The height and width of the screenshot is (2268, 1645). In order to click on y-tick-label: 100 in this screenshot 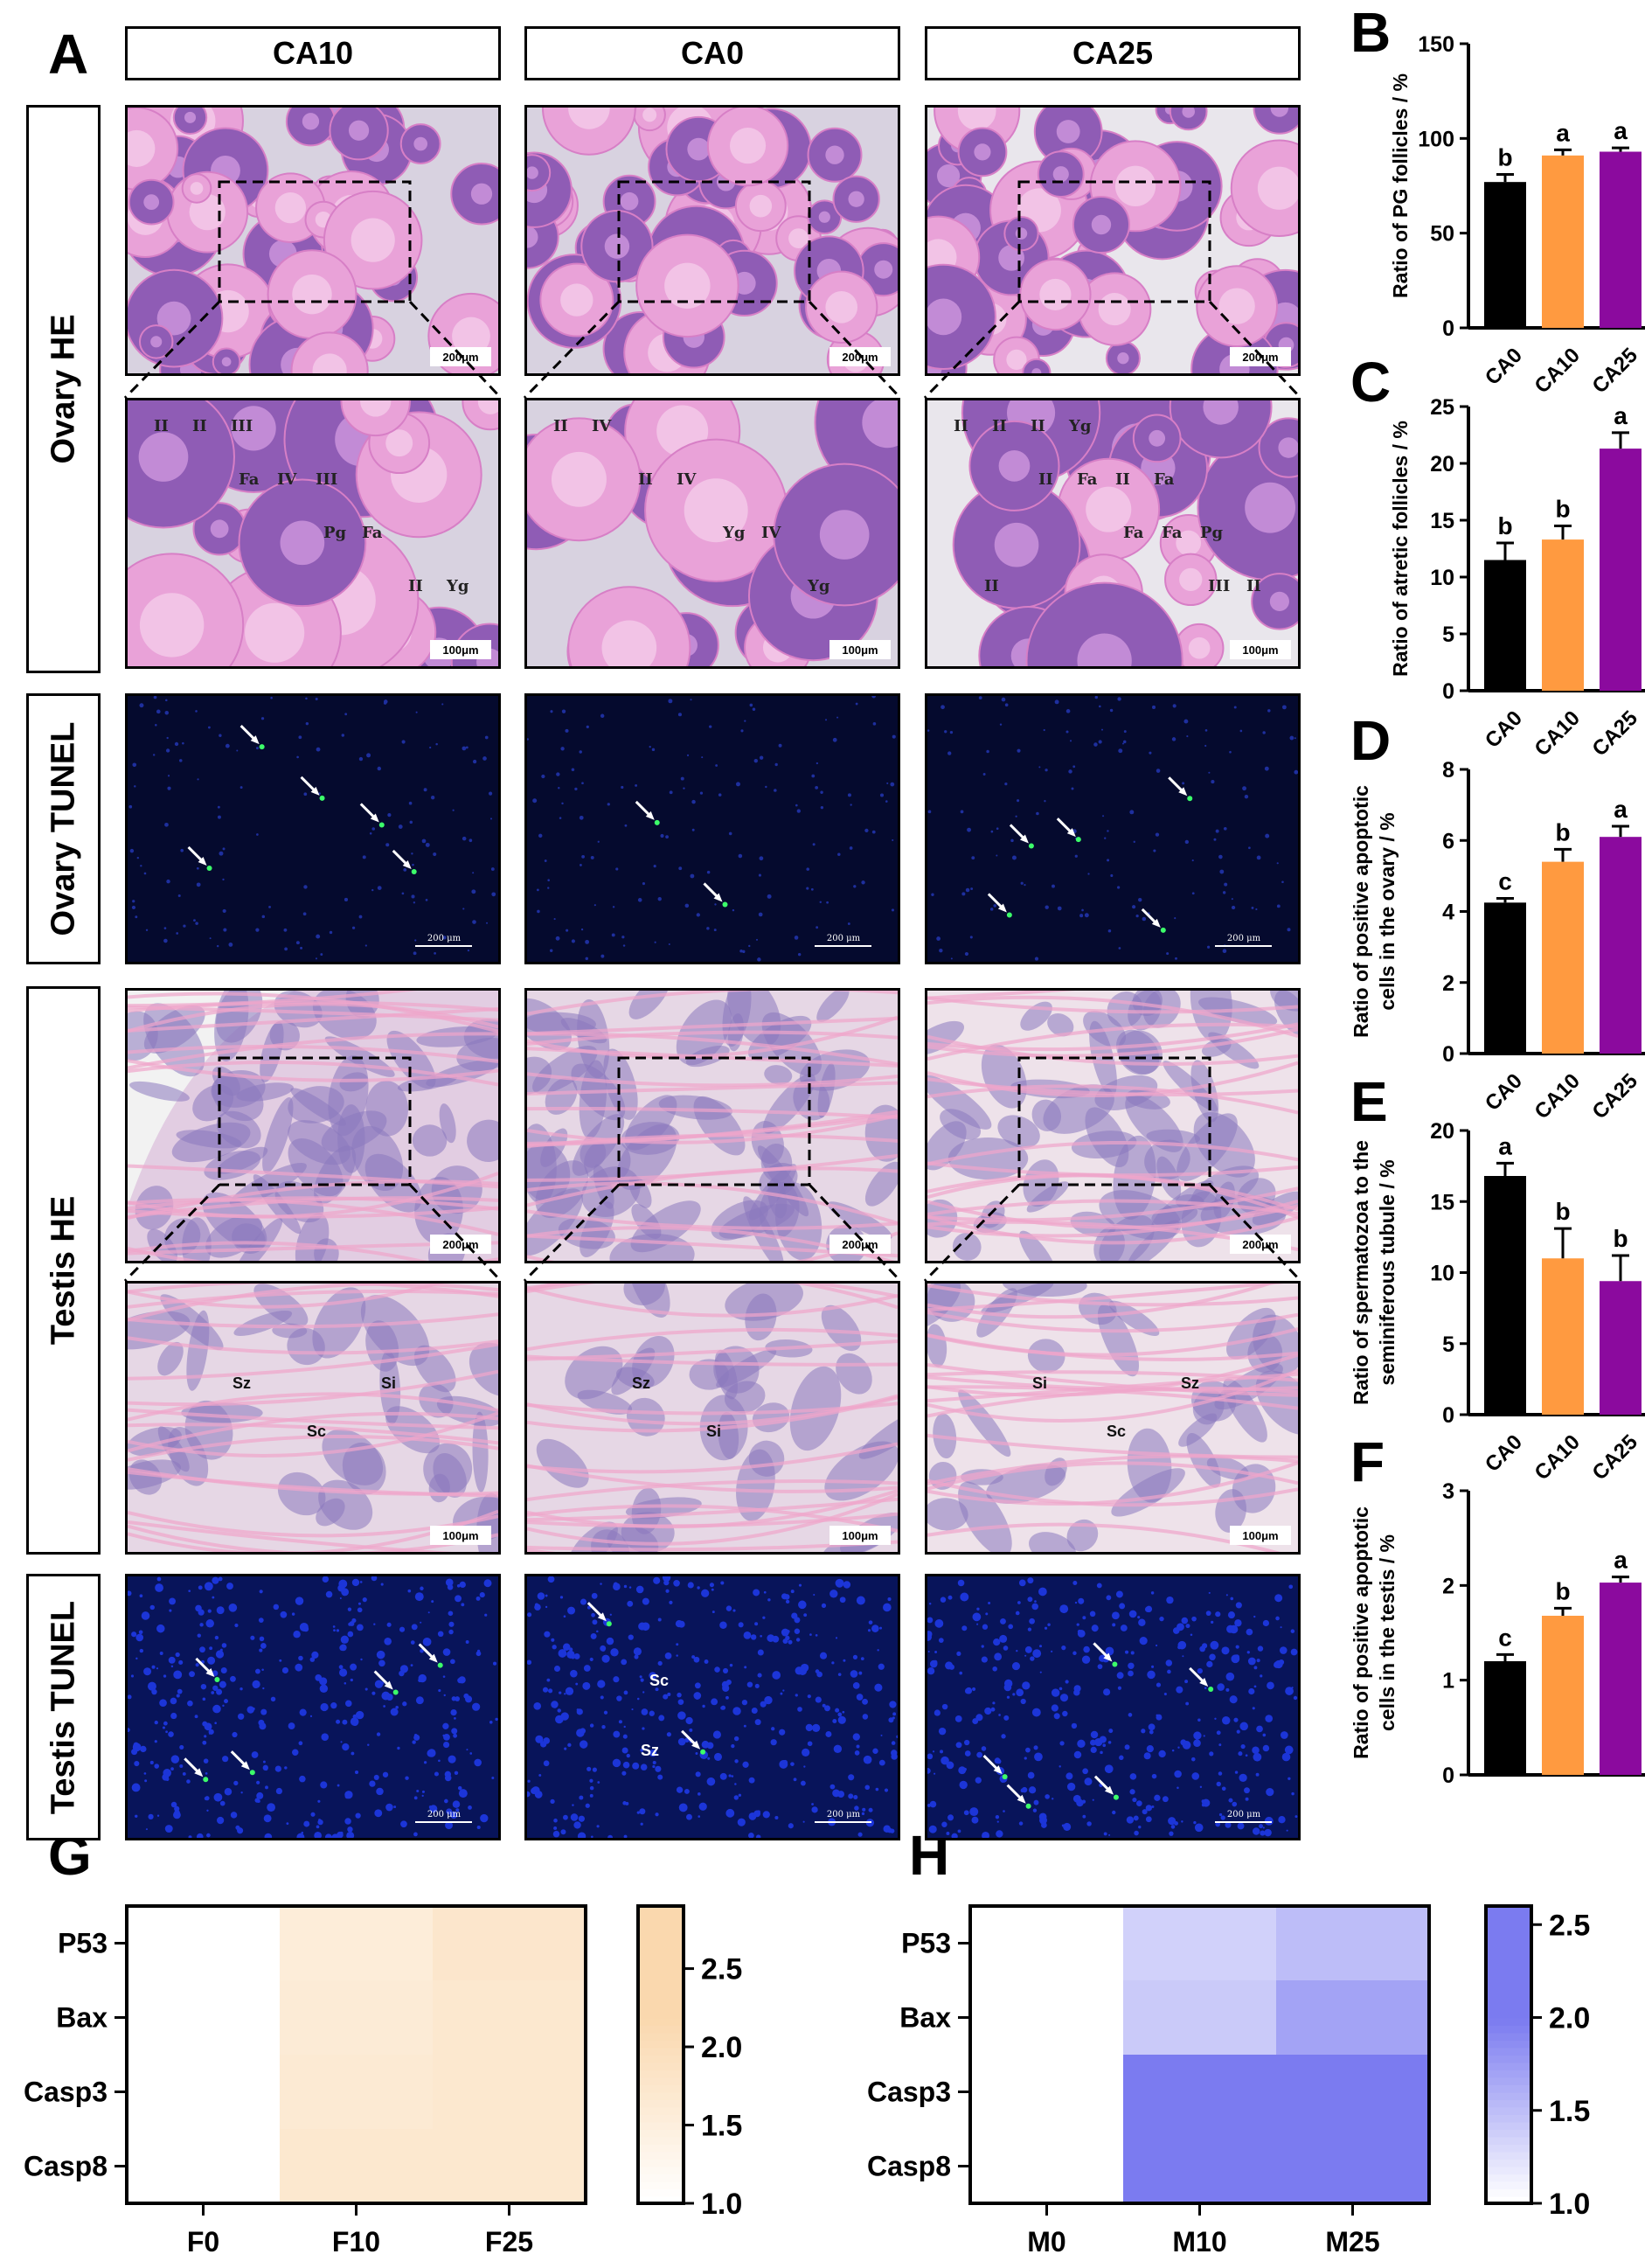, I will do `click(1436, 139)`.